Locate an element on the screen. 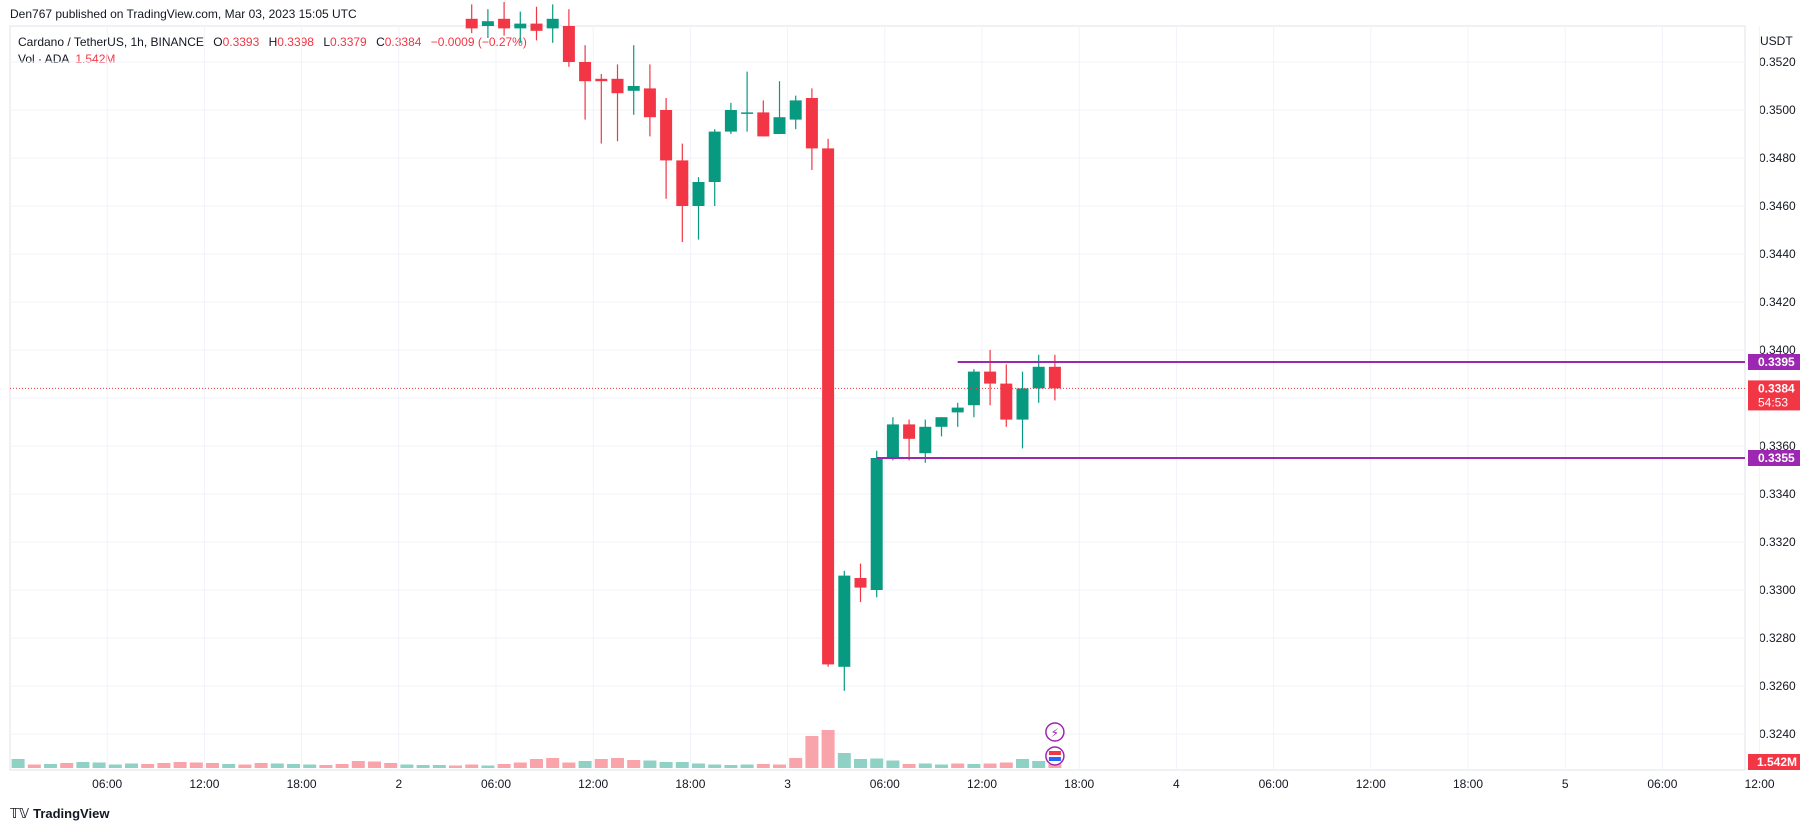 The image size is (1818, 832). change-value: −0.0009 (−0.27%) is located at coordinates (478, 42).